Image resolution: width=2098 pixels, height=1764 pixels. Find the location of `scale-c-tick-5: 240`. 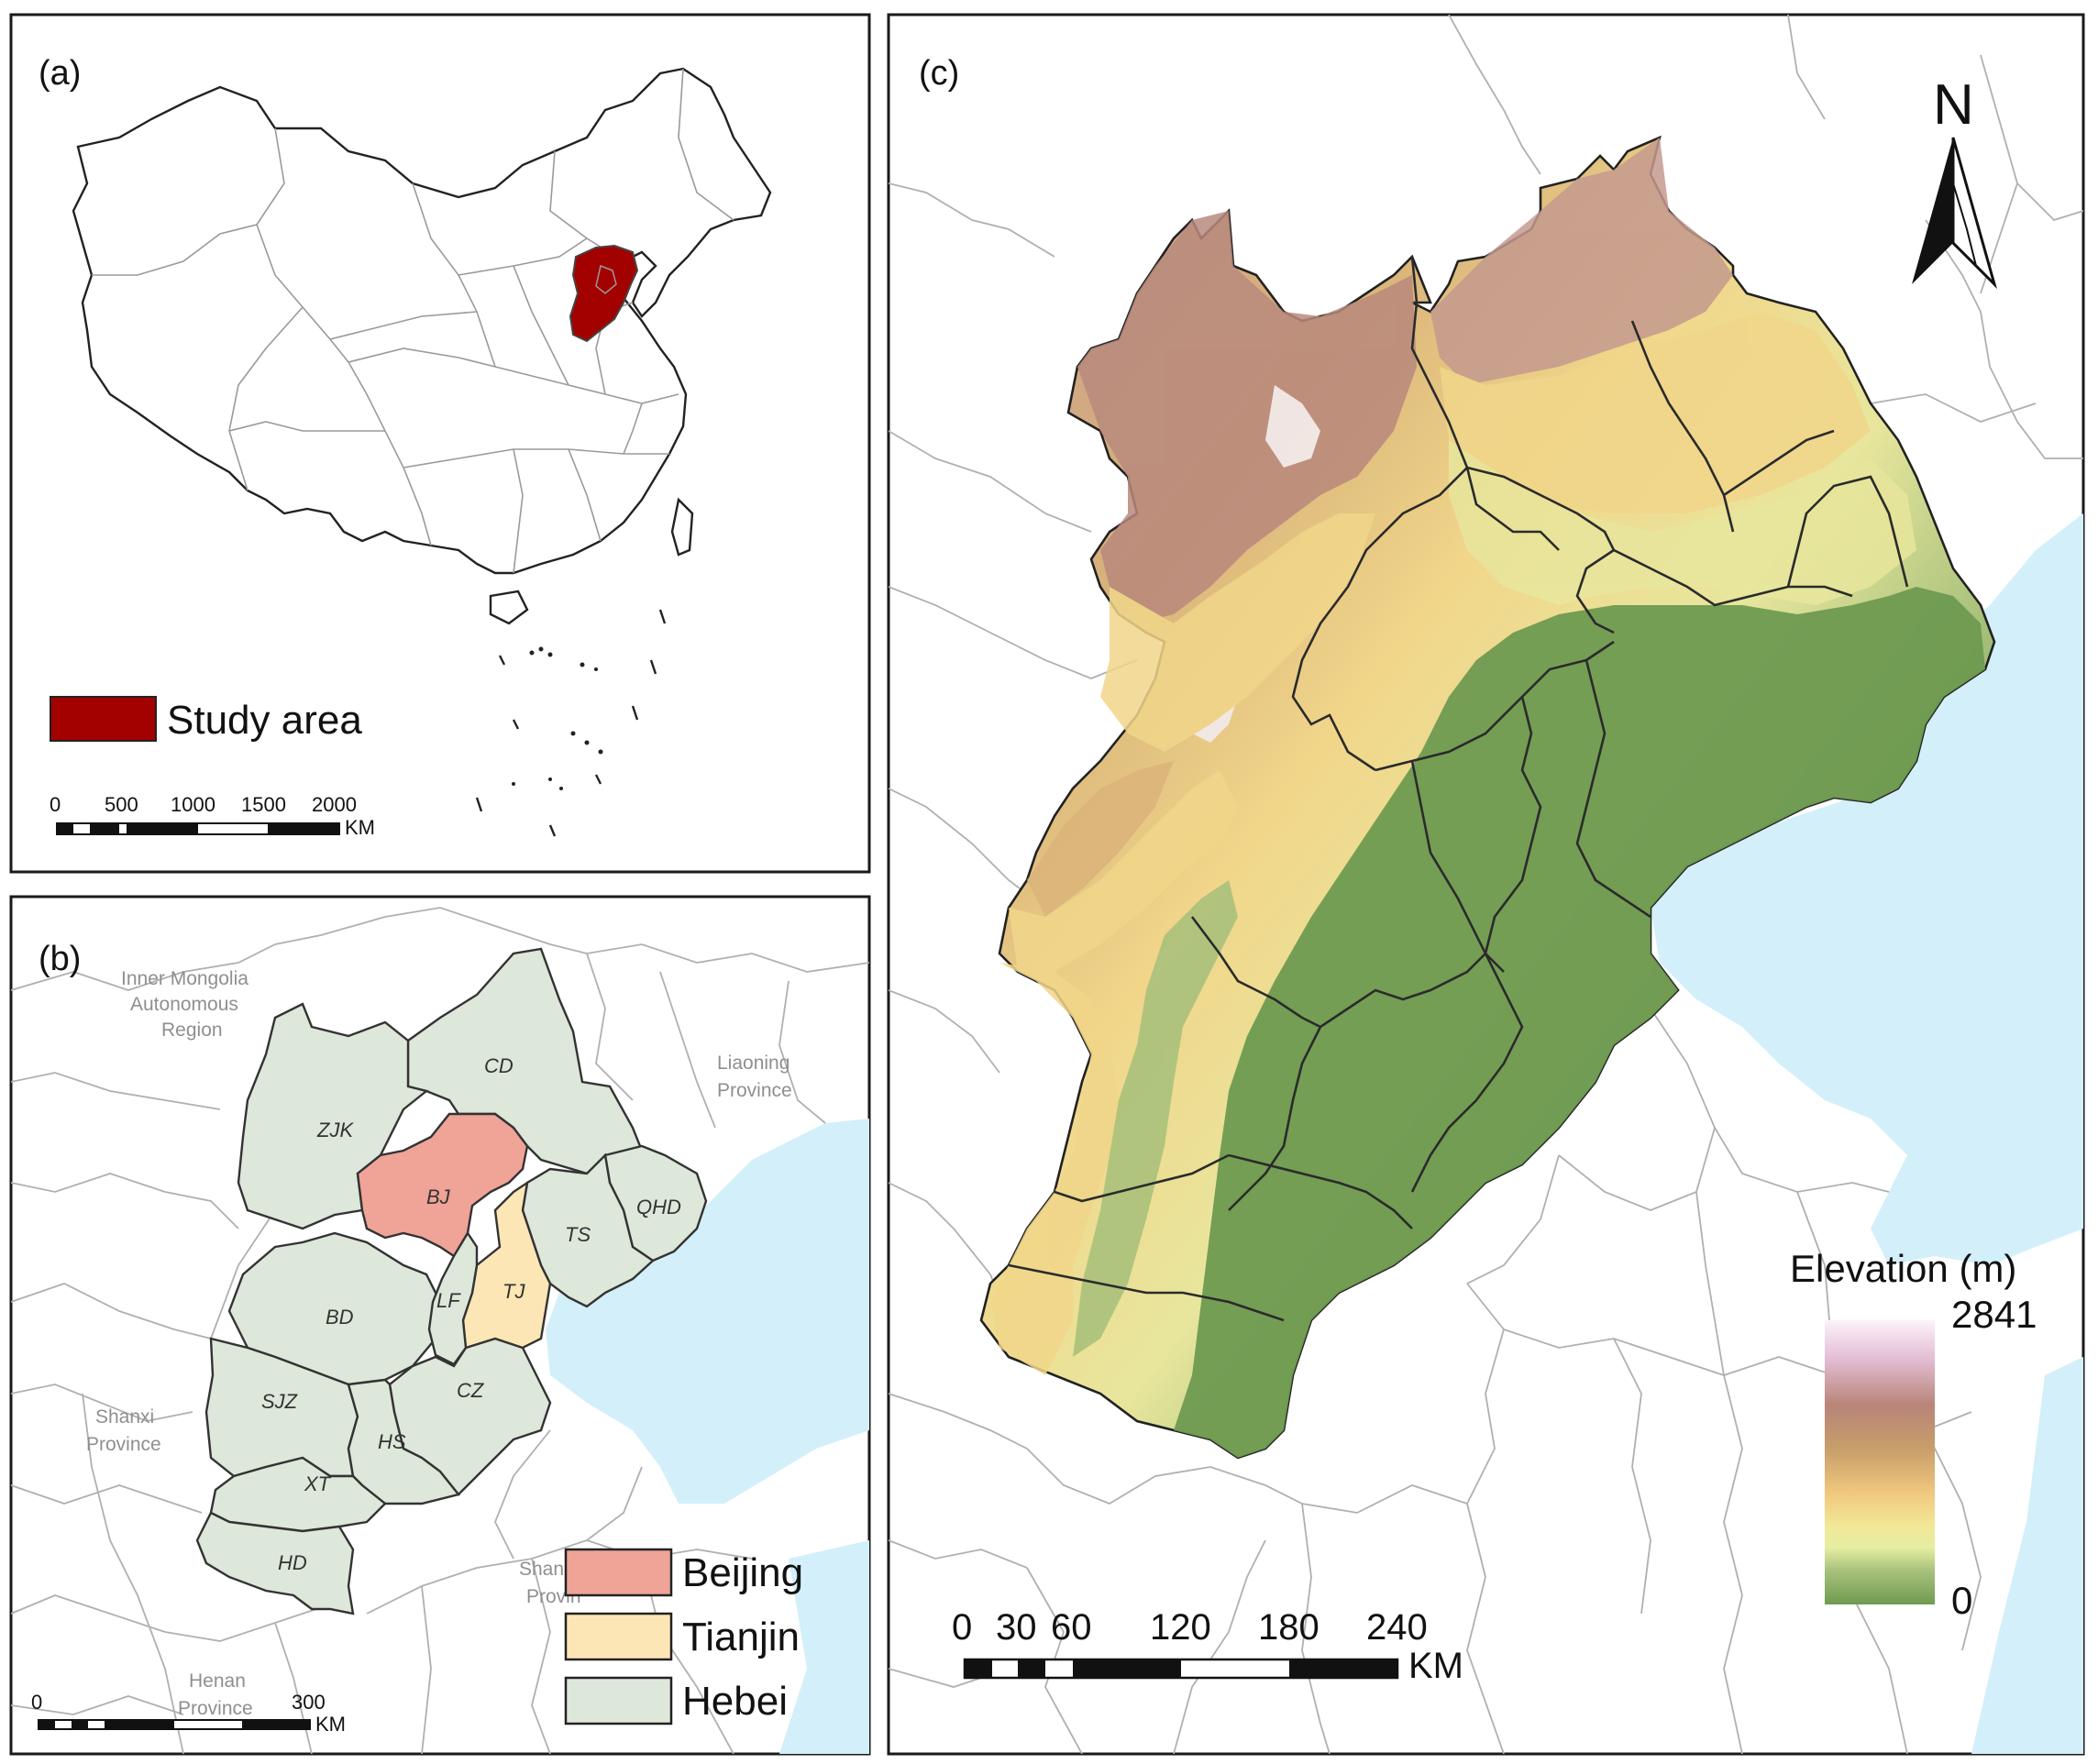

scale-c-tick-5: 240 is located at coordinates (1397, 1627).